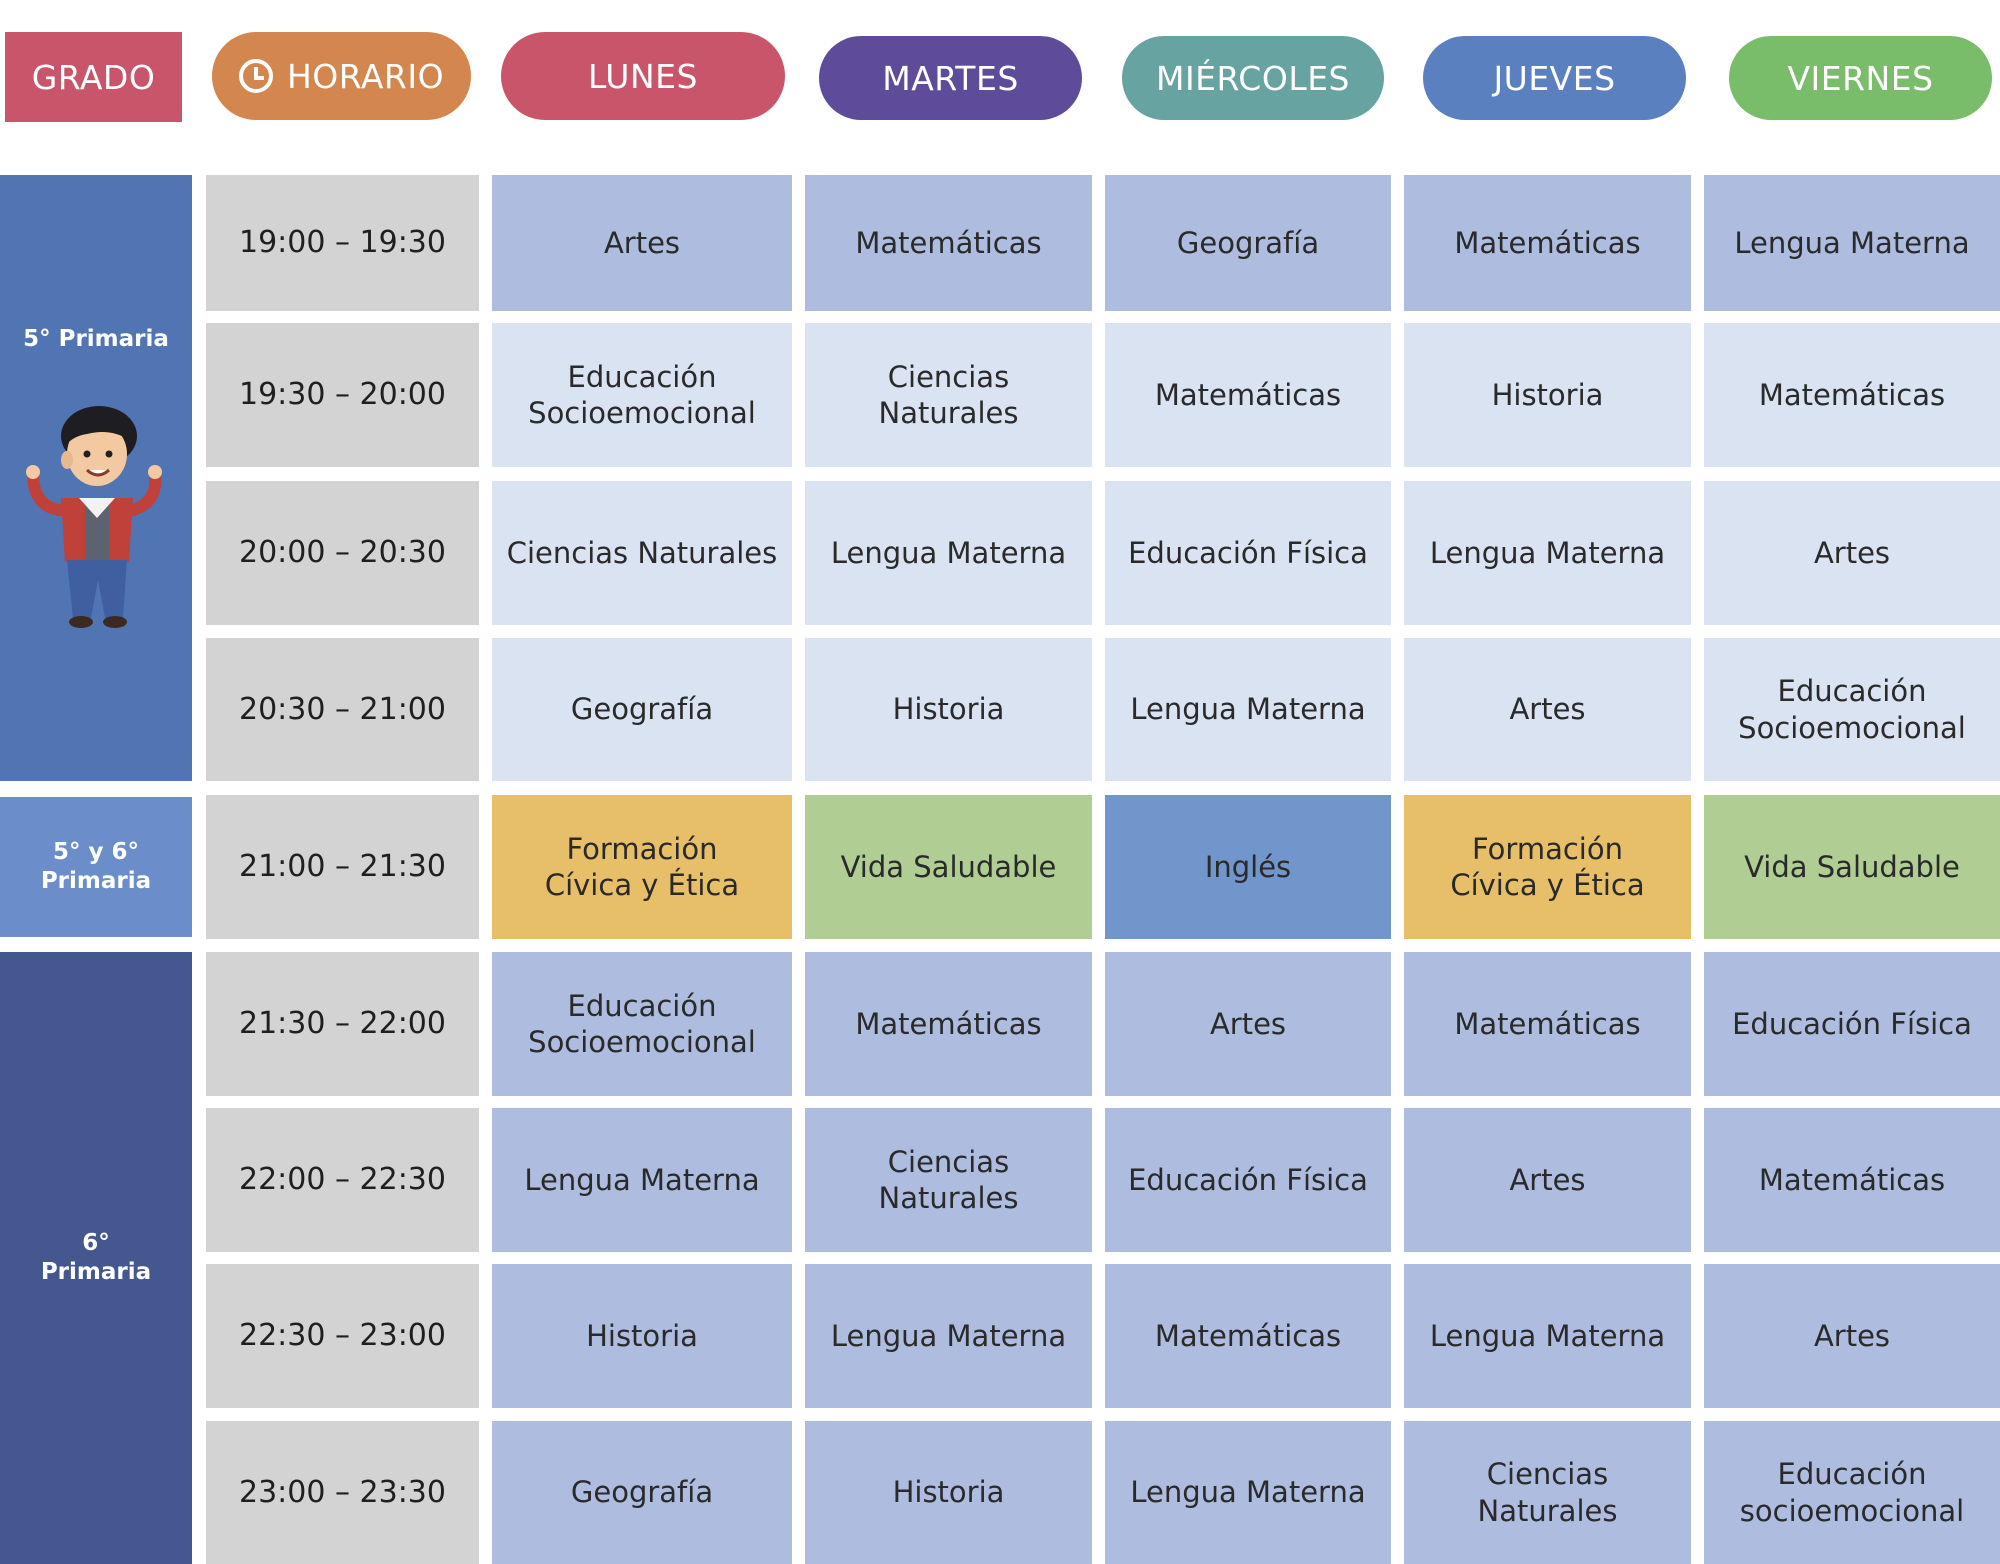 This screenshot has width=2000, height=1564. What do you see at coordinates (342, 709) in the screenshot?
I see `time-cell: 20:30 – 21:00` at bounding box center [342, 709].